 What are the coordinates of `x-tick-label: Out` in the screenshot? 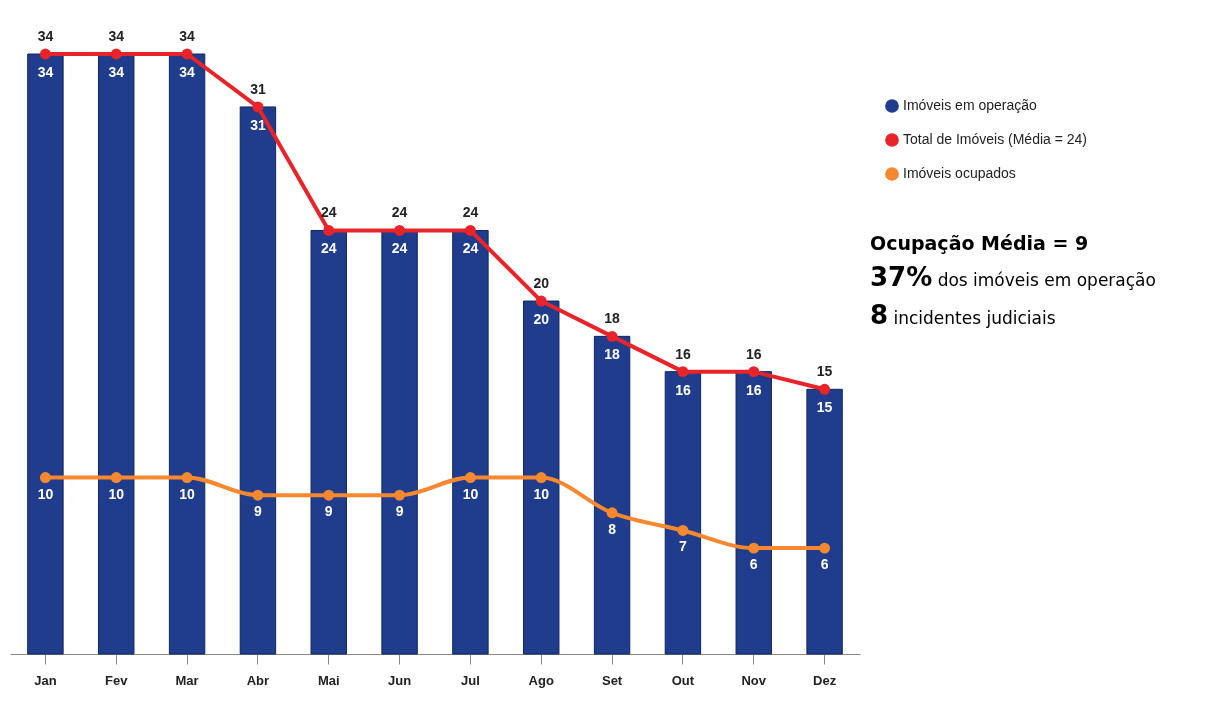 It's located at (683, 680).